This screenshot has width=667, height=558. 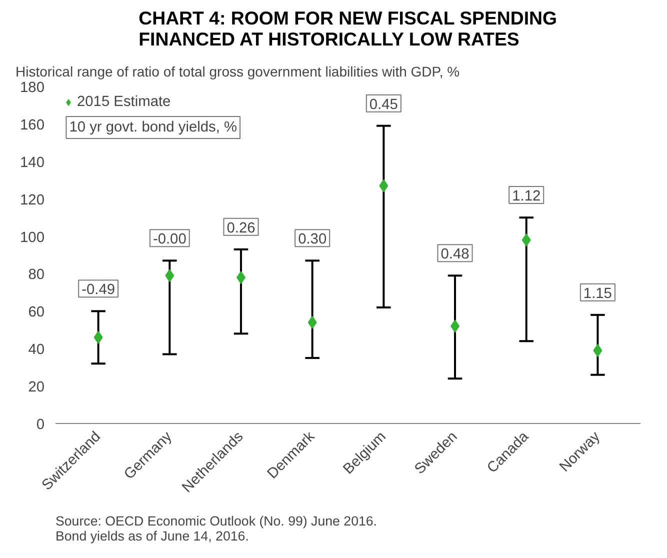 What do you see at coordinates (32, 238) in the screenshot?
I see `y-tick-label: 100` at bounding box center [32, 238].